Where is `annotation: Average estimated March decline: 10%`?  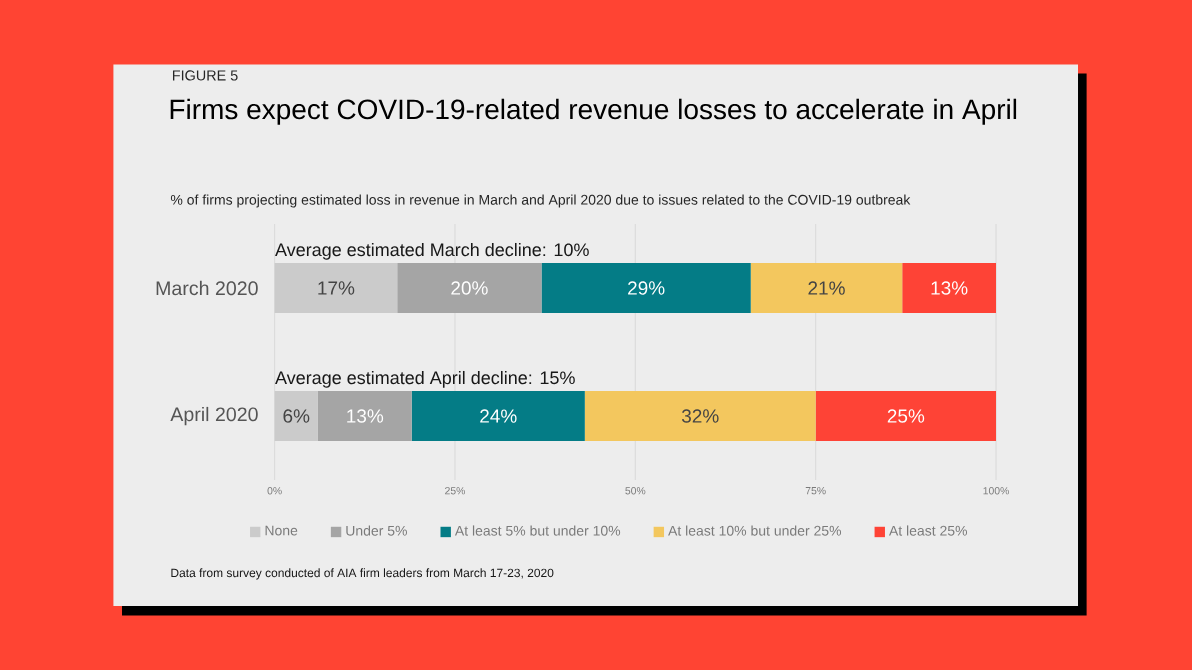 annotation: Average estimated March decline: 10% is located at coordinates (432, 251).